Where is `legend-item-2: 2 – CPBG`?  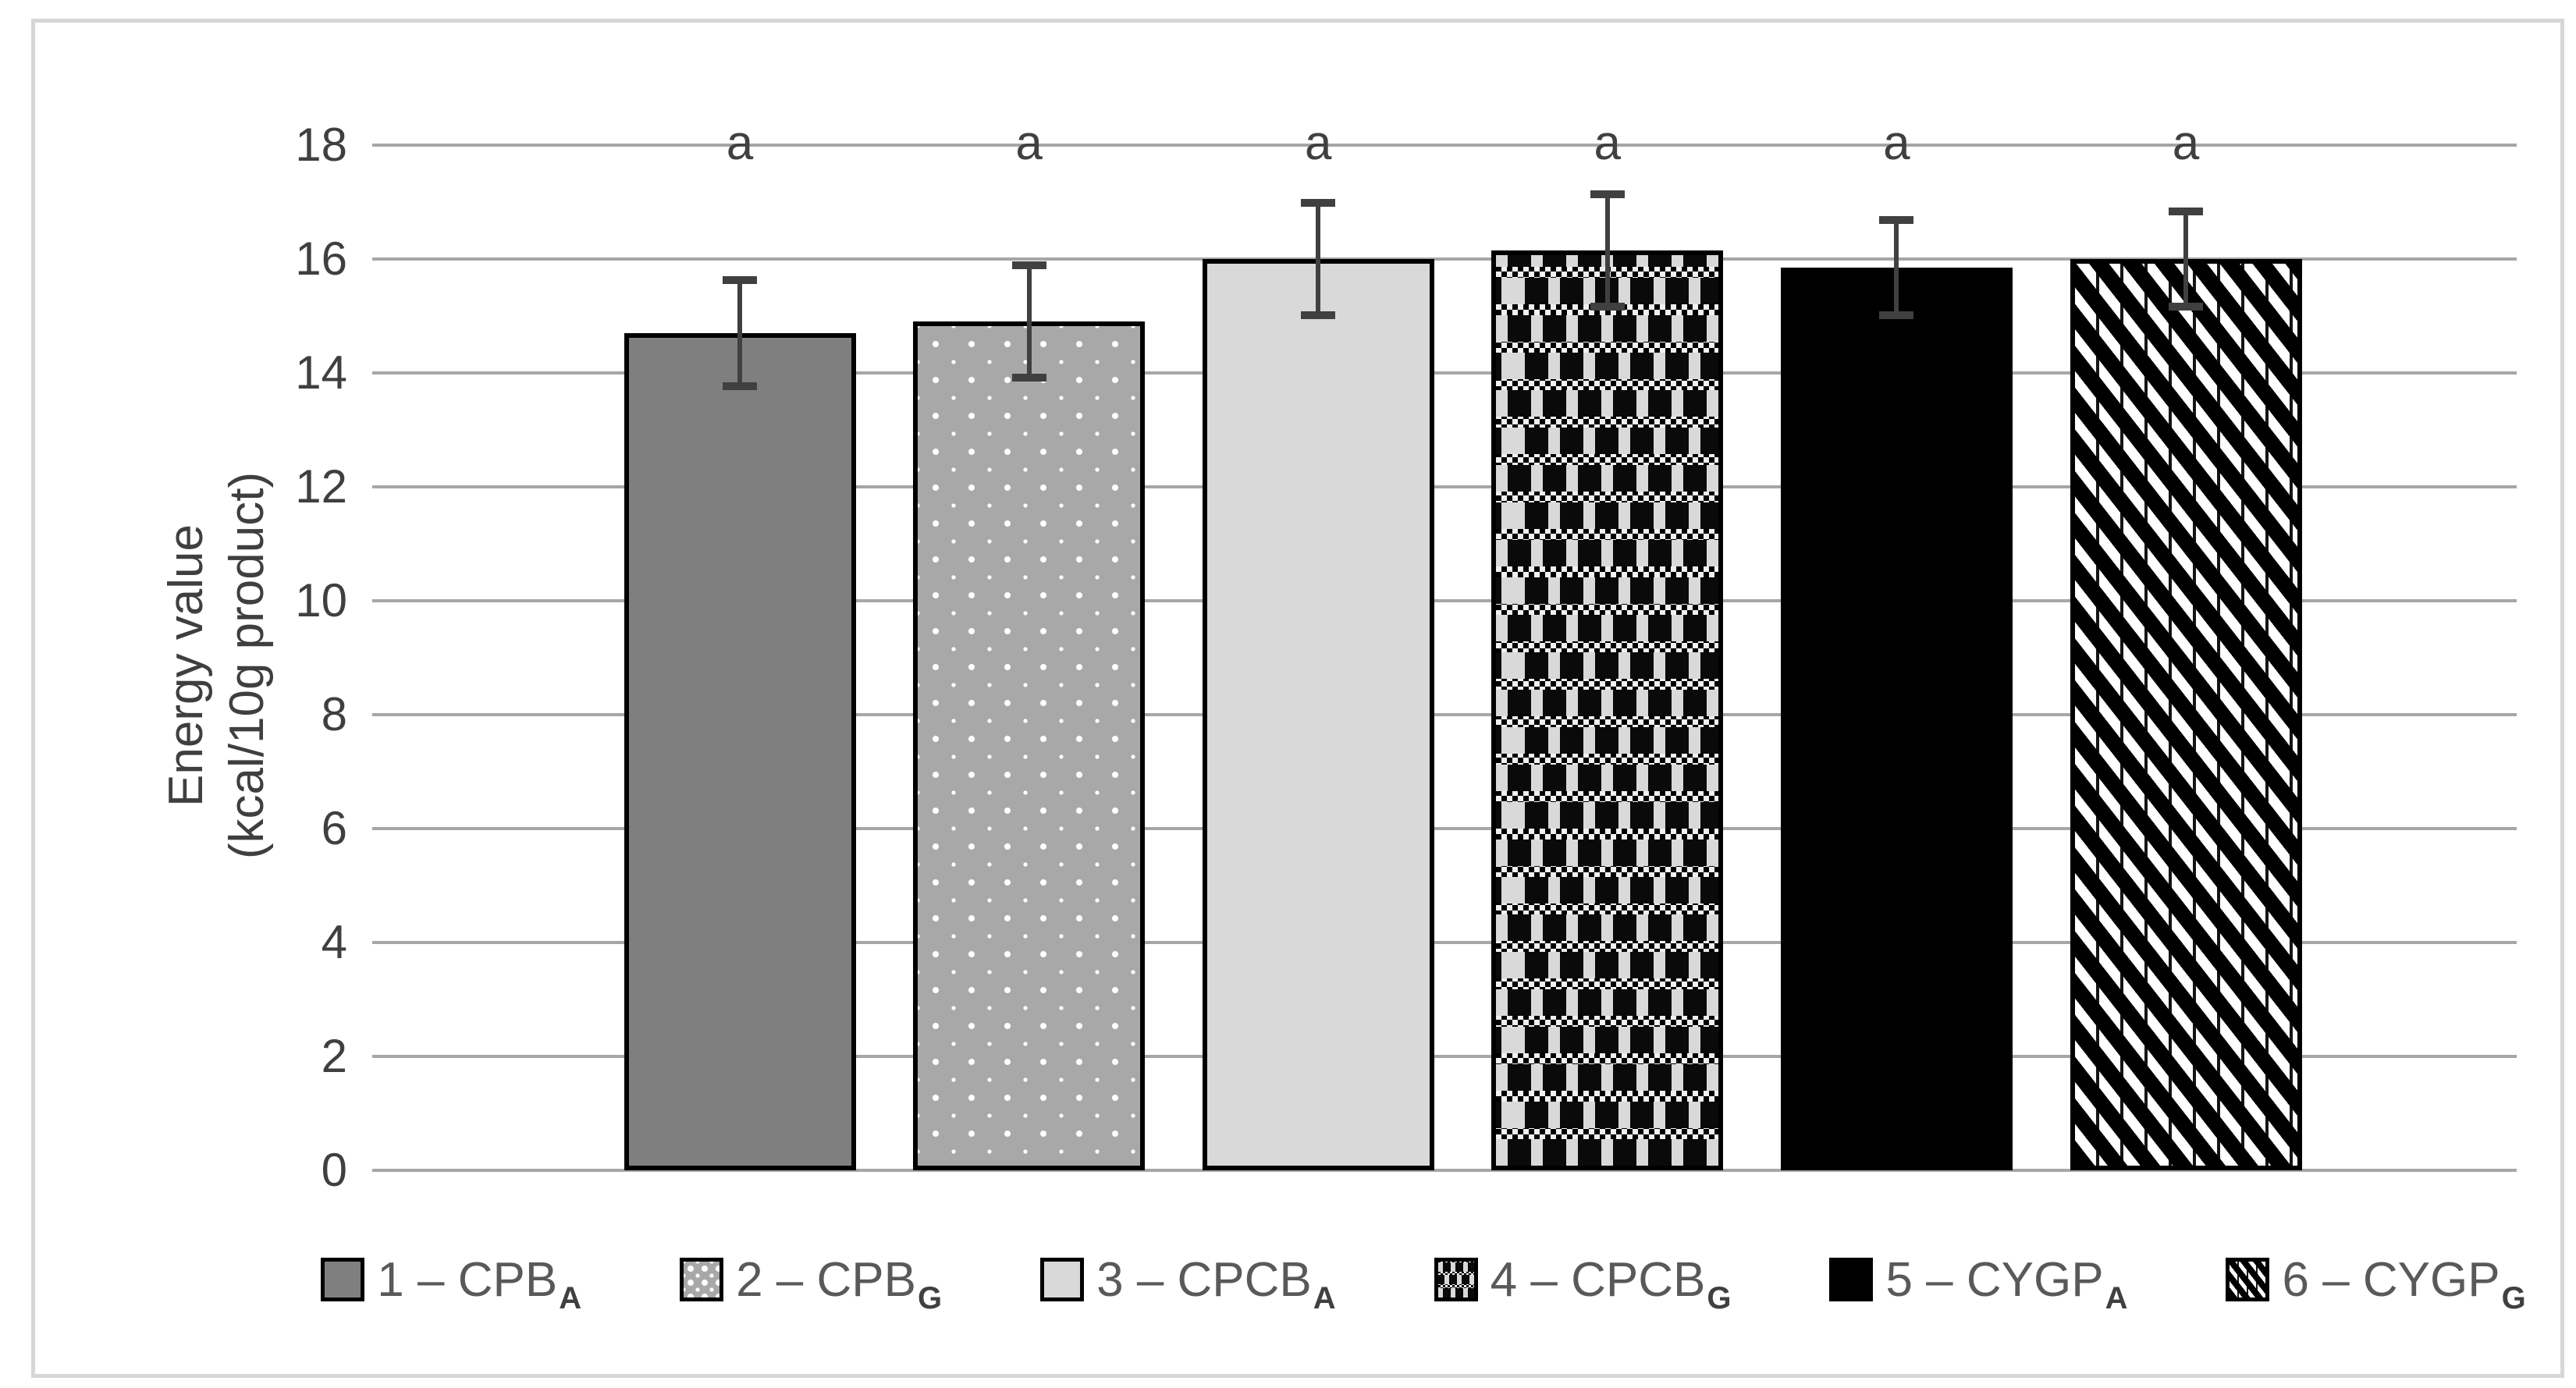 legend-item-2: 2 – CPBG is located at coordinates (812, 1283).